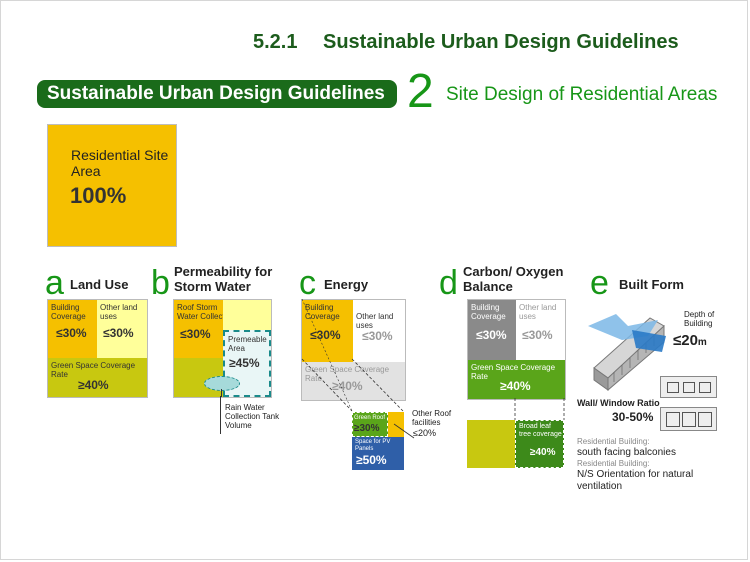 The height and width of the screenshot is (562, 750). Describe the element at coordinates (699, 319) in the screenshot. I see `e-depth-label: Depth of Building` at that location.